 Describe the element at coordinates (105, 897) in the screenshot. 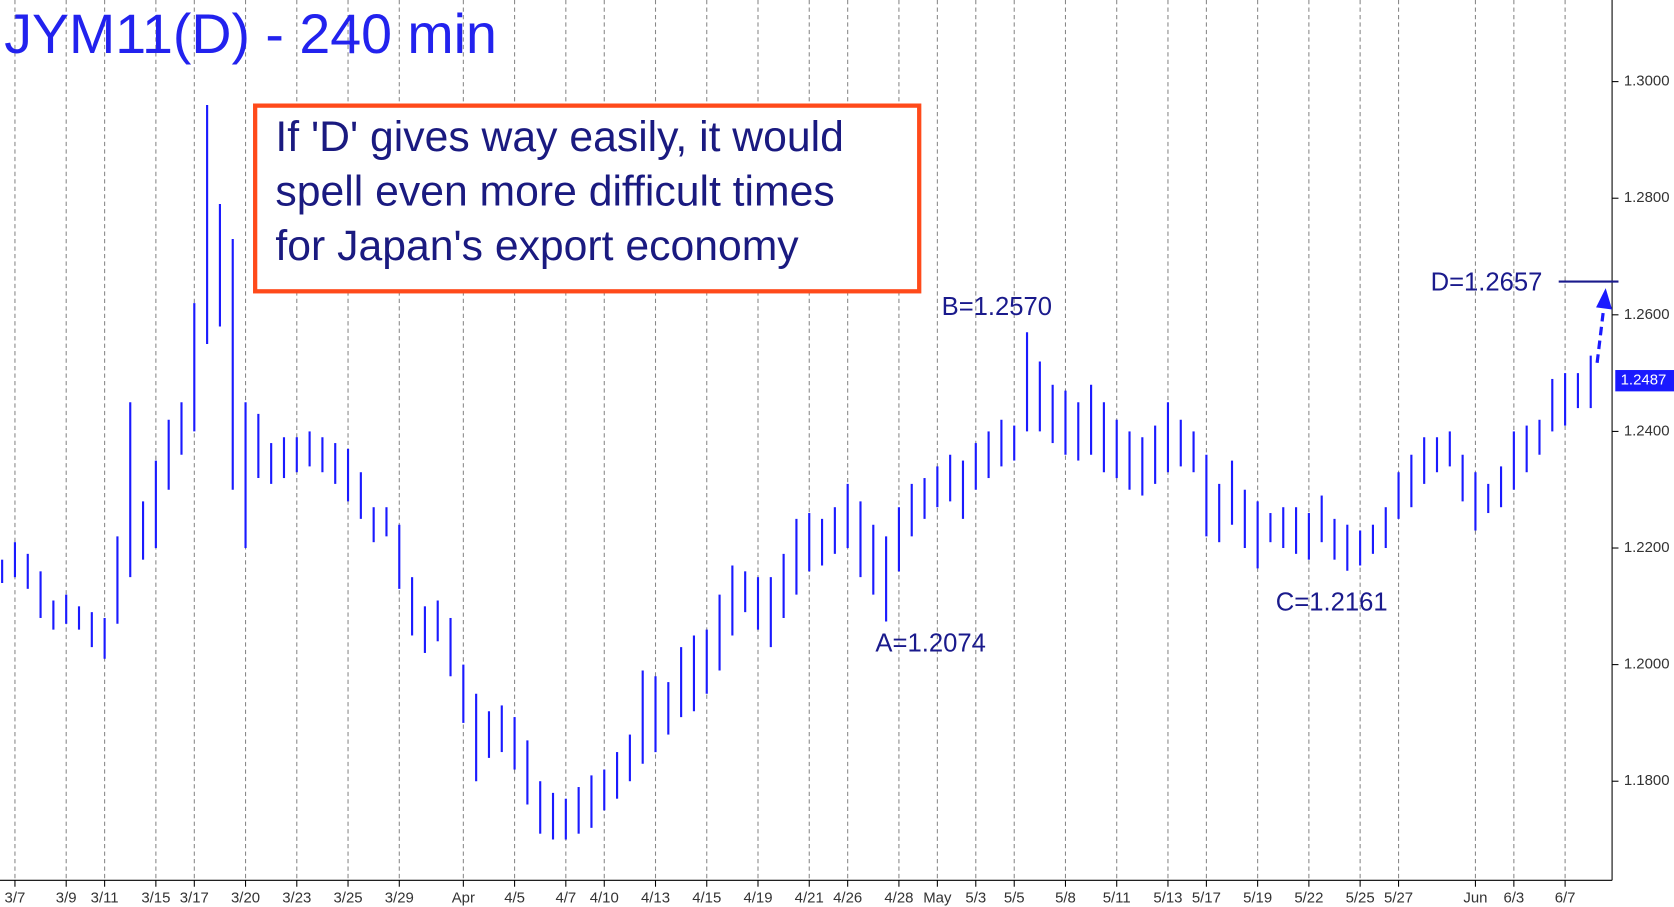

I see `x-tick-label: 3/11` at that location.